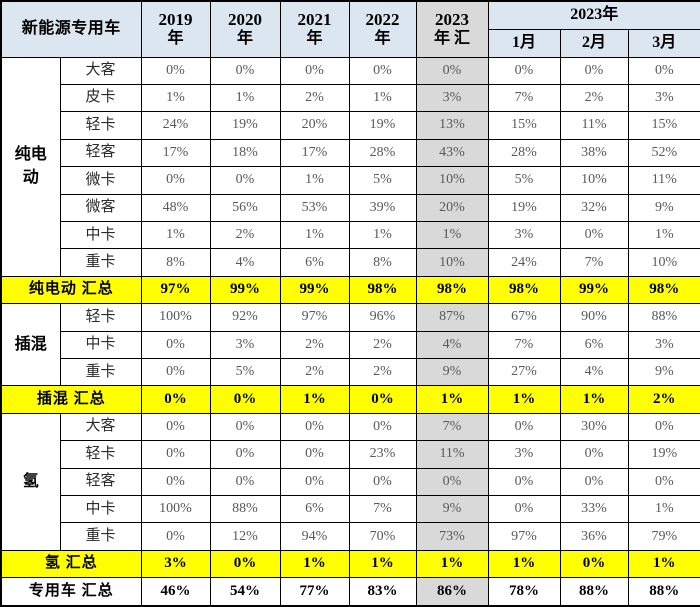  I want to click on type-cell: 轻卡, so click(100, 454).